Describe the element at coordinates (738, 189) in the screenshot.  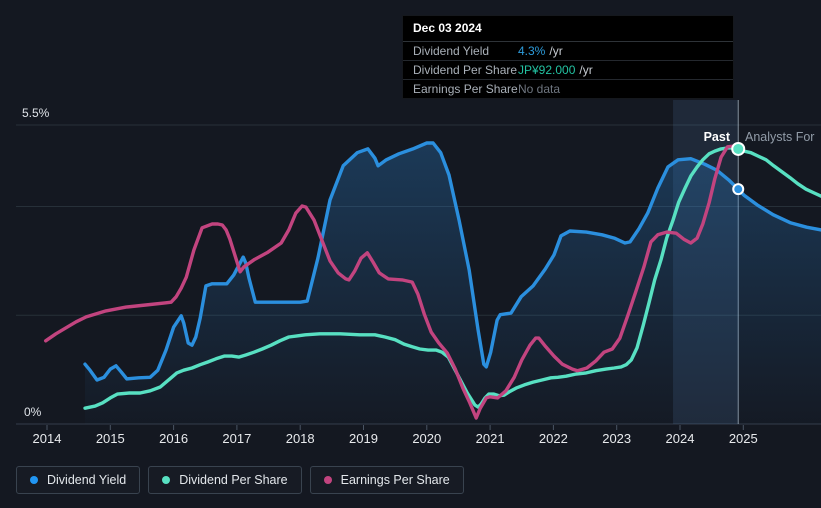
I see `dividend_yield-marker` at that location.